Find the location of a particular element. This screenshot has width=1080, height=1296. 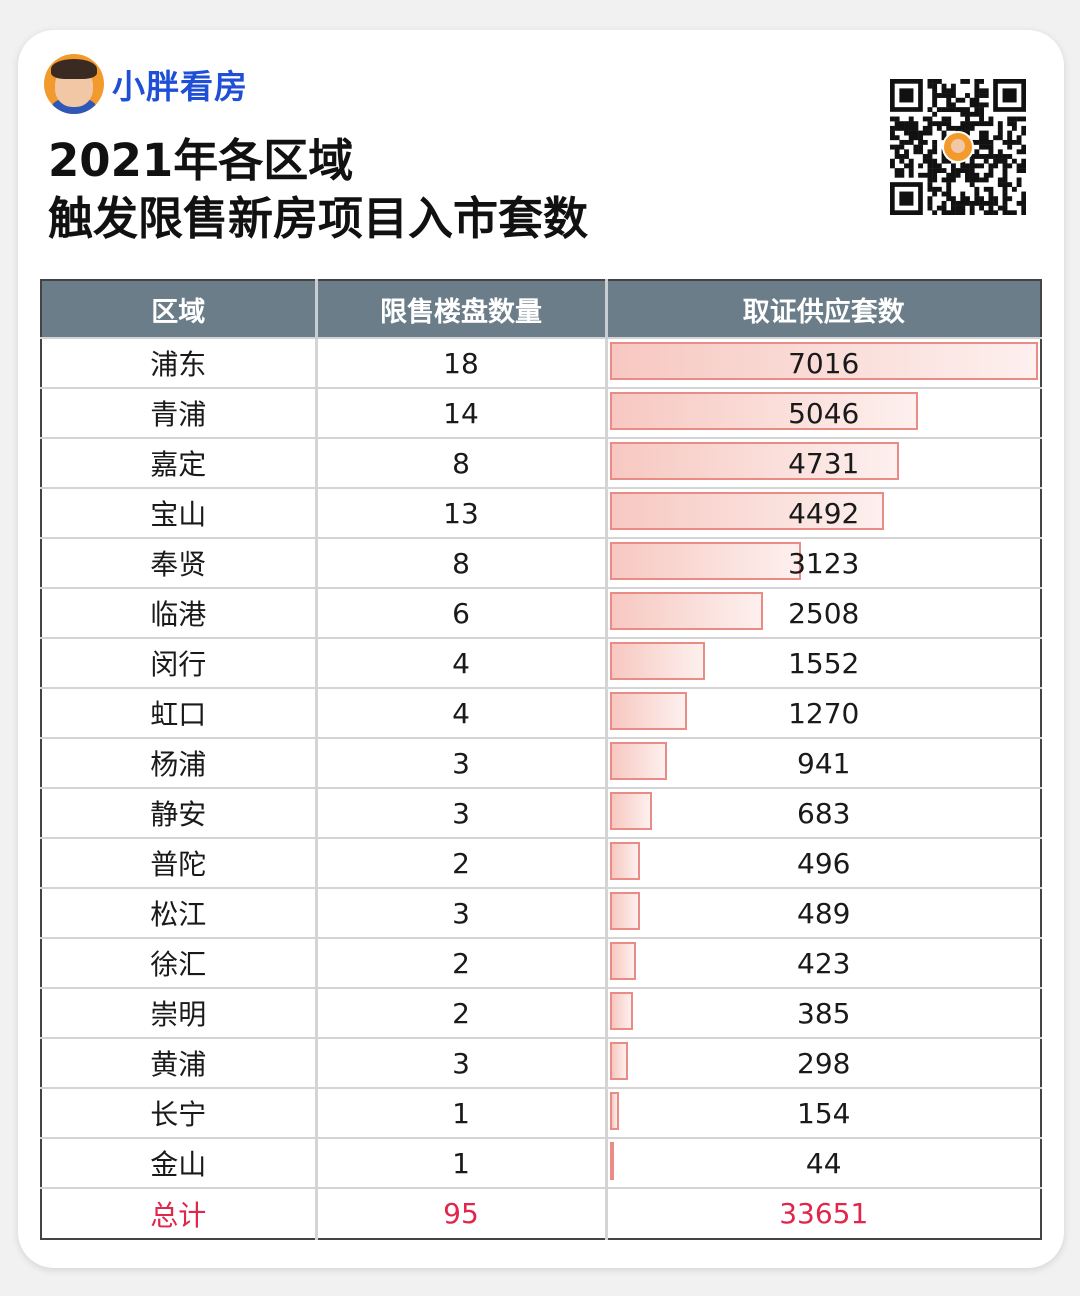

units-cell-text: 154 is located at coordinates (824, 1113).